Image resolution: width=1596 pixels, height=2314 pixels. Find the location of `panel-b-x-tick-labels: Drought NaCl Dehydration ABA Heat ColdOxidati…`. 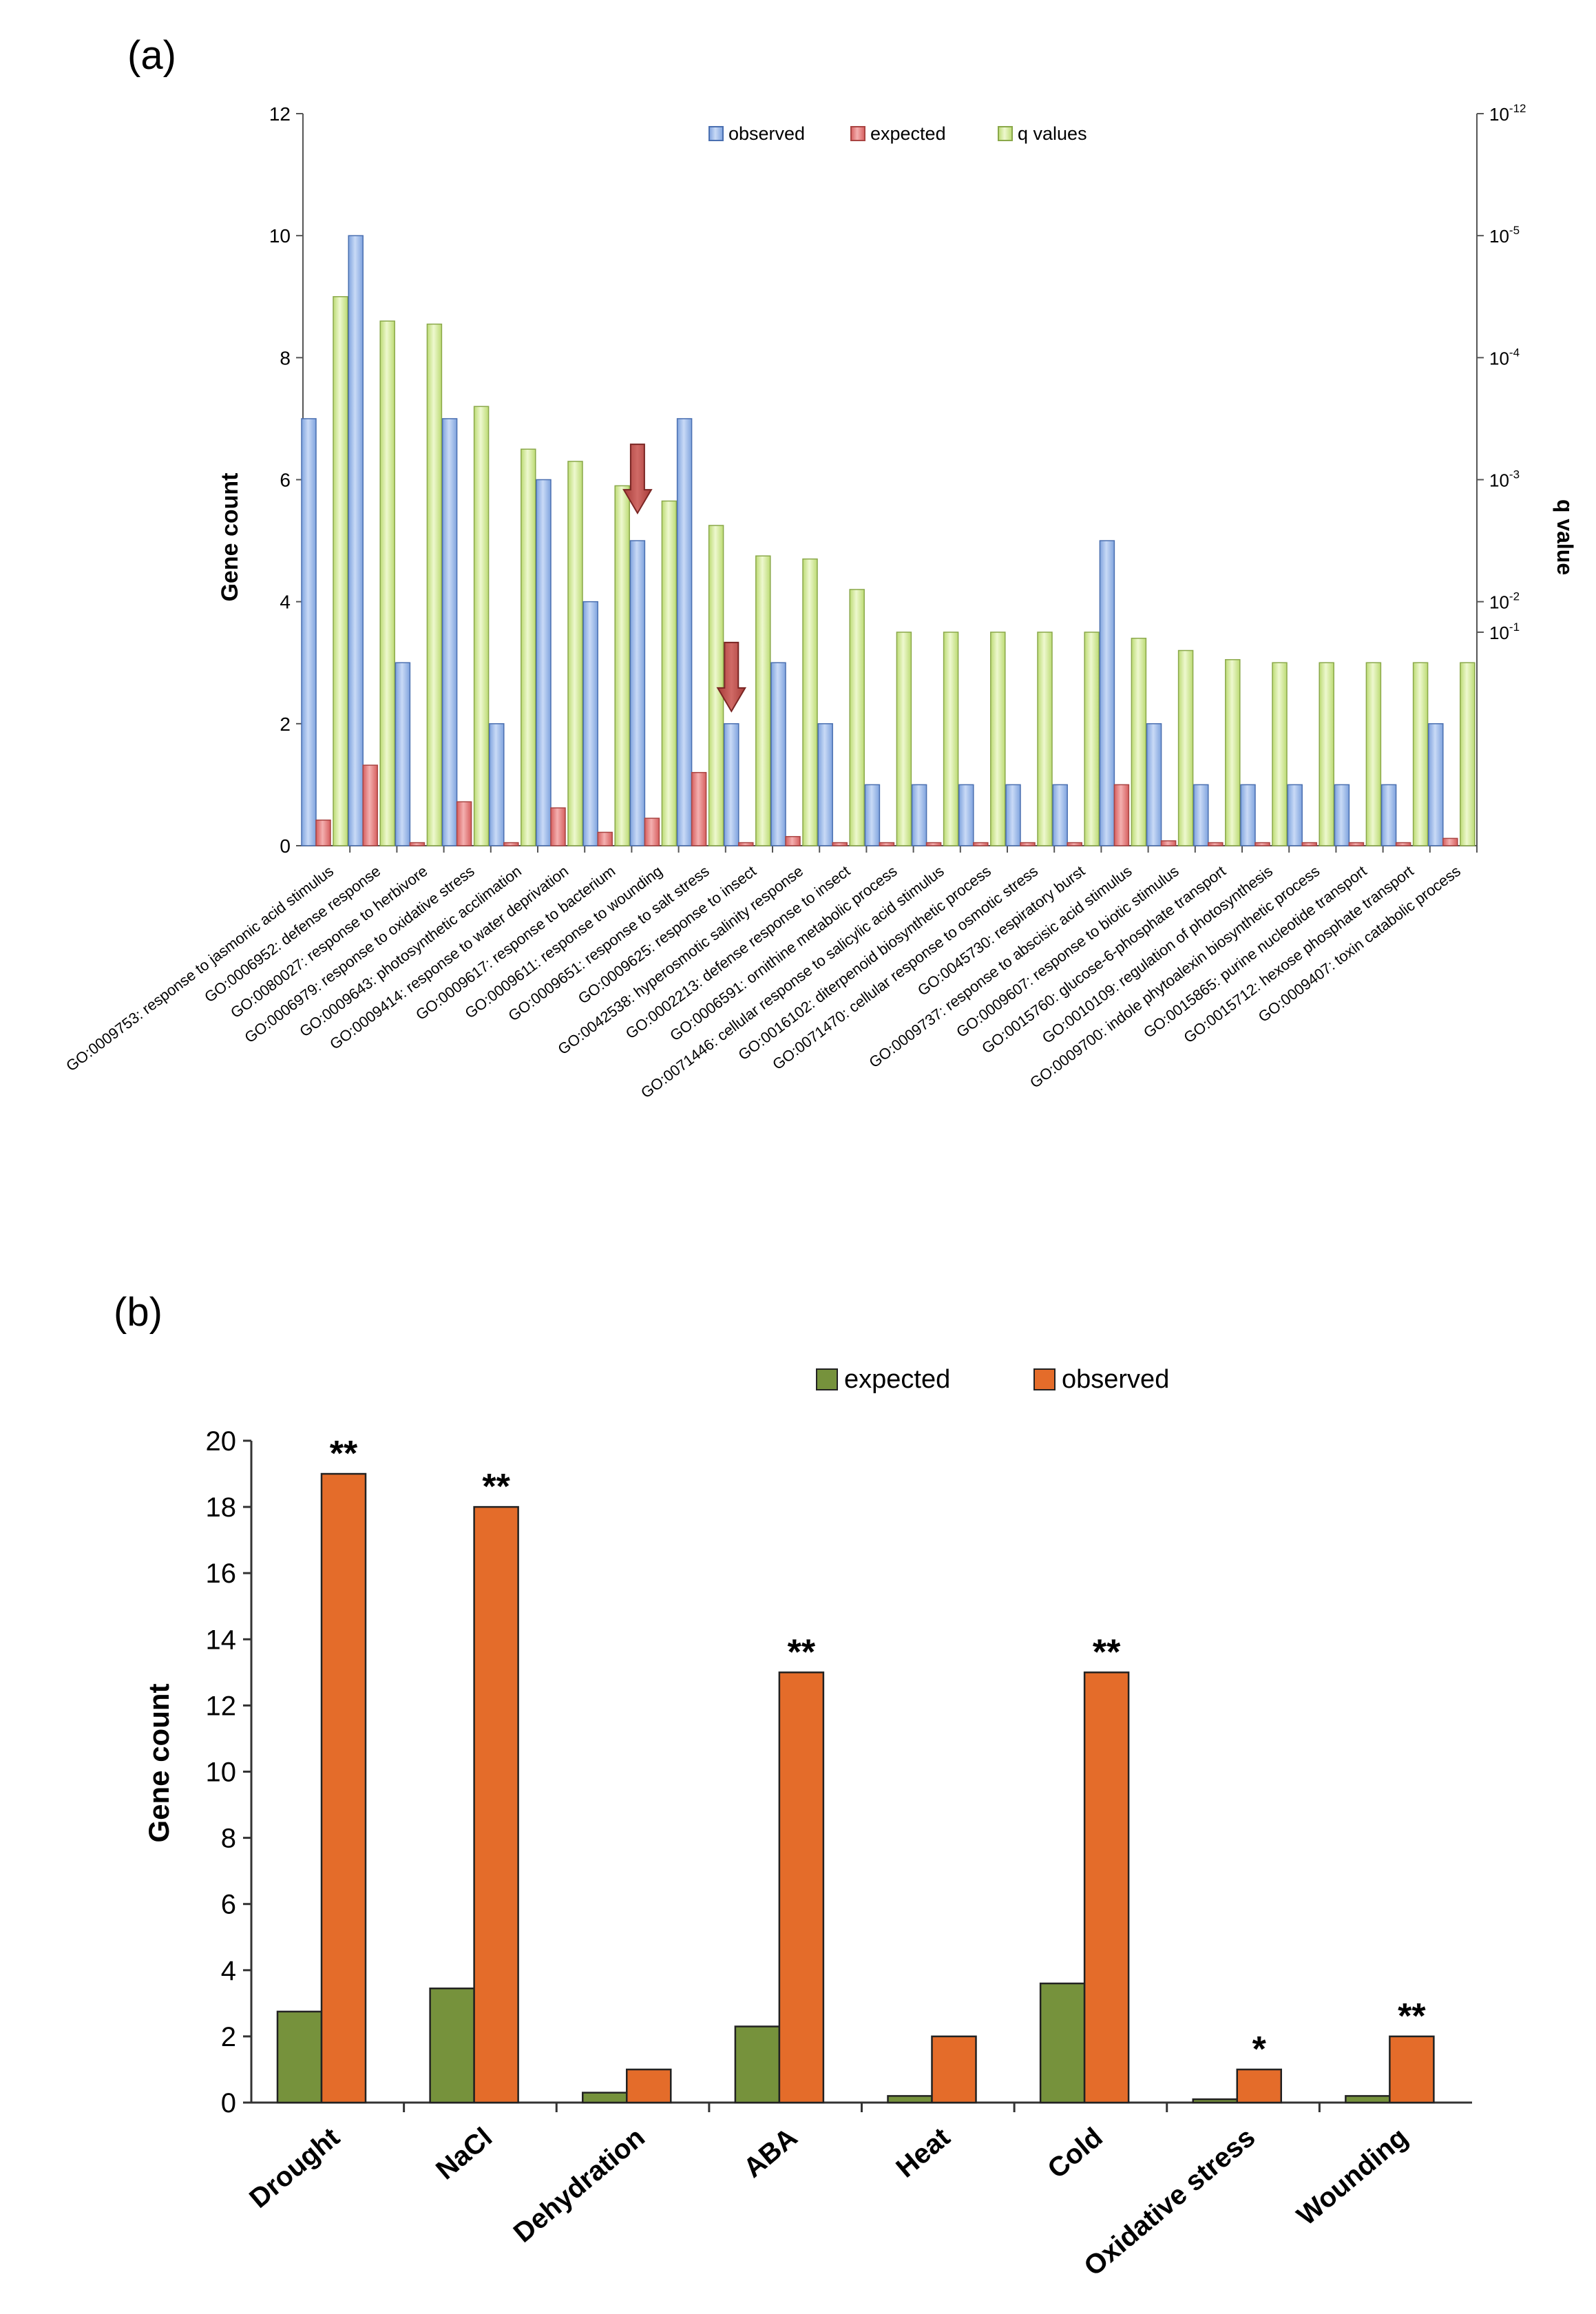

panel-b-x-tick-labels: Drought NaCl Dehydration ABA Heat ColdOxidati… is located at coordinates (829, 2202).